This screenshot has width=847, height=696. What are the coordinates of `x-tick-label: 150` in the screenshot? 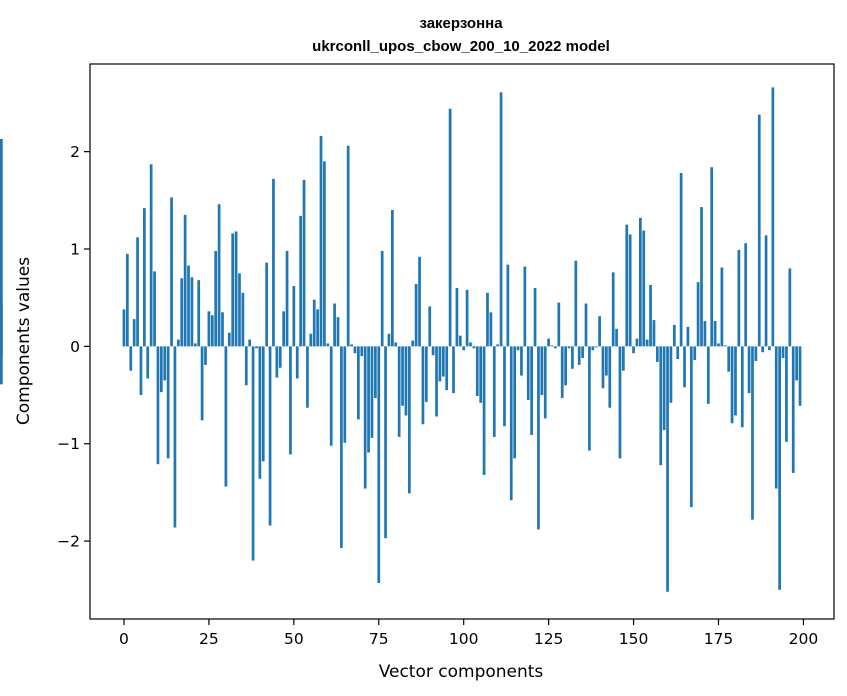 It's located at (634, 639).